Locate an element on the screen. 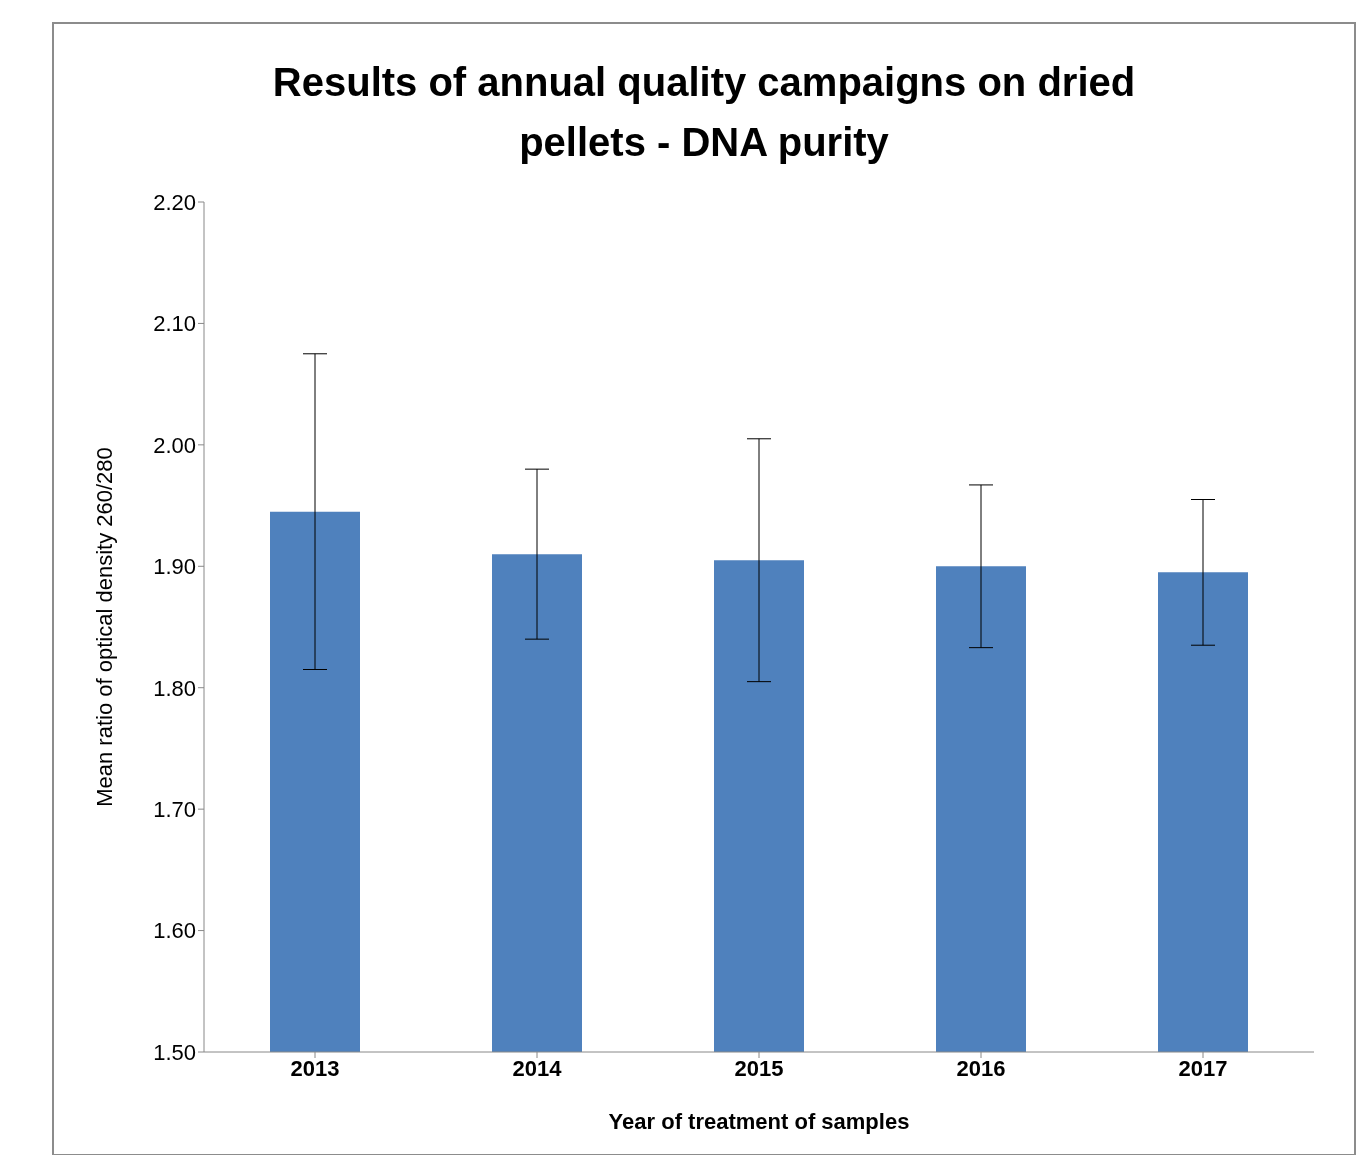 Image resolution: width=1365 pixels, height=1155 pixels. x-tick-label: 2017 is located at coordinates (1203, 1068).